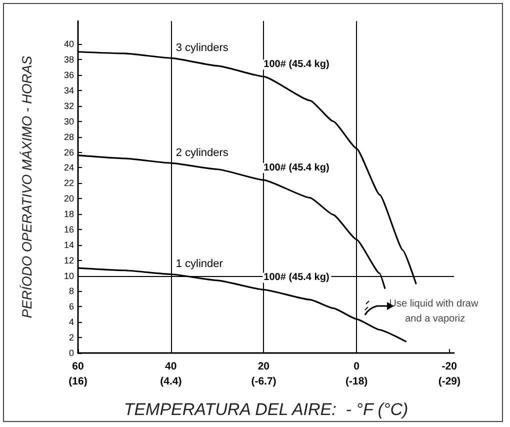  What do you see at coordinates (69, 245) in the screenshot?
I see `y-tick-label: 14` at bounding box center [69, 245].